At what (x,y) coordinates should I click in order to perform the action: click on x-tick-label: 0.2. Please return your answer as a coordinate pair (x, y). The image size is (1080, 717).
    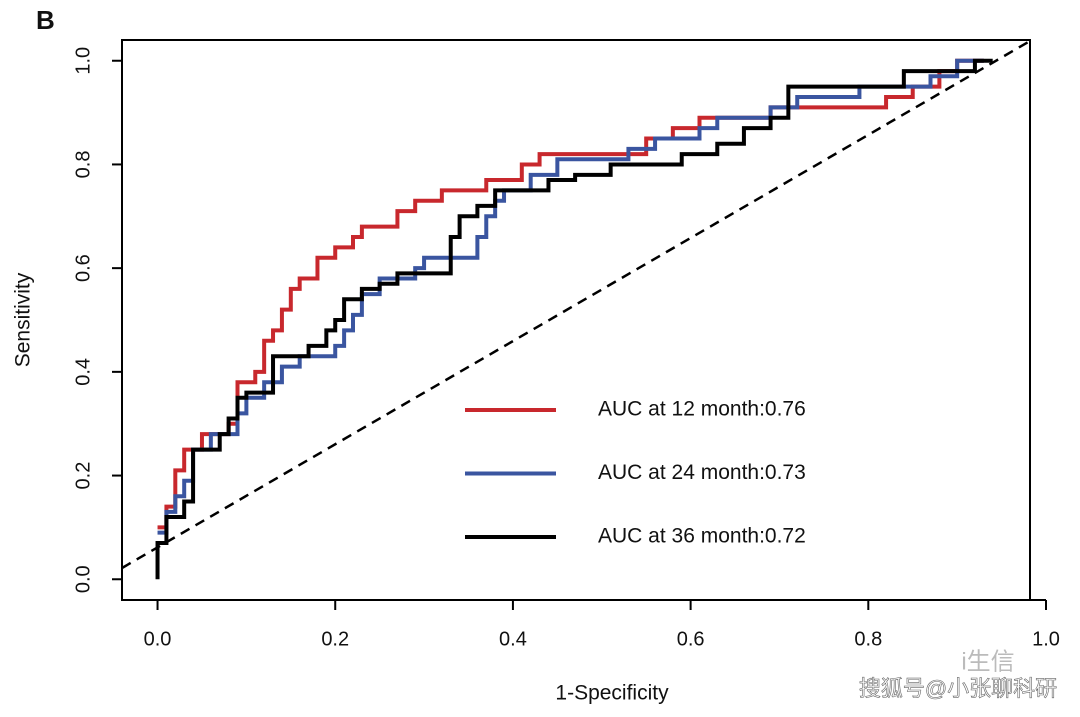
    Looking at the image, I should click on (335, 639).